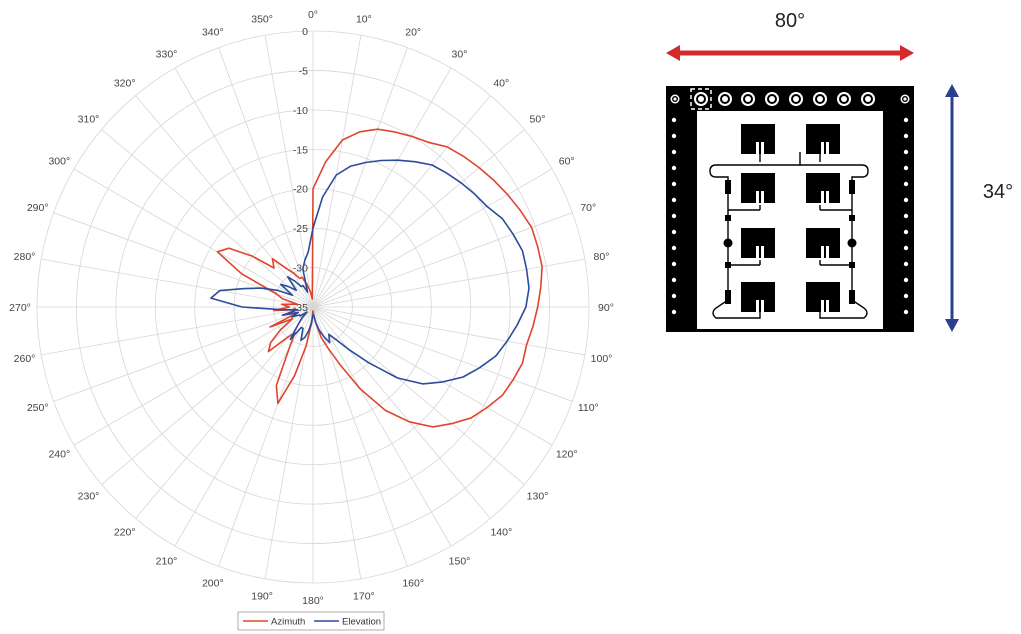 Image resolution: width=1021 pixels, height=634 pixels. What do you see at coordinates (790, 53) in the screenshot?
I see `horizontal-arrow` at bounding box center [790, 53].